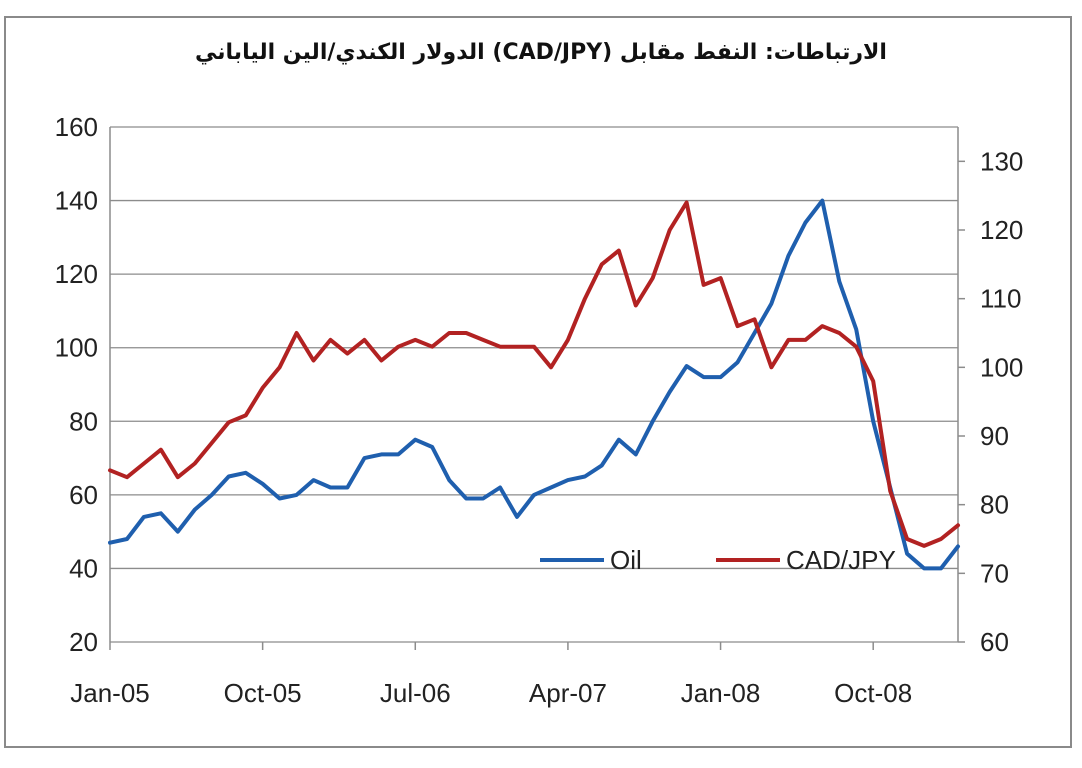 This screenshot has height=768, width=1082. What do you see at coordinates (873, 693) in the screenshot?
I see `x-tick-label: Oct-08` at bounding box center [873, 693].